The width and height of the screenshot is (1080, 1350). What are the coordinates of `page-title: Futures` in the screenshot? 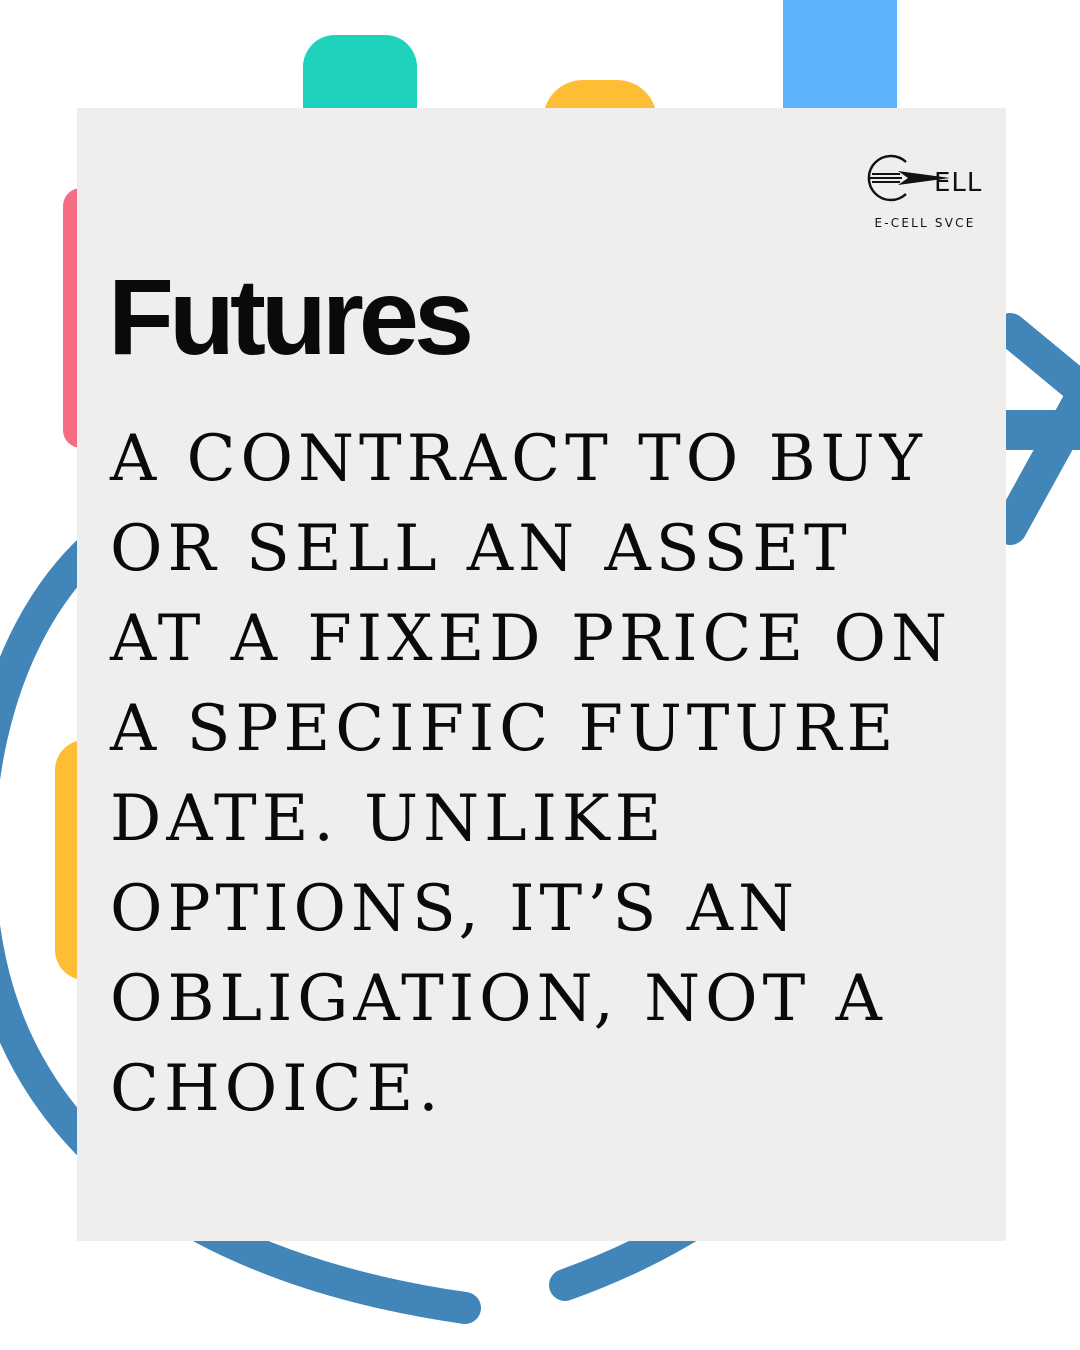 It's located at (291, 316).